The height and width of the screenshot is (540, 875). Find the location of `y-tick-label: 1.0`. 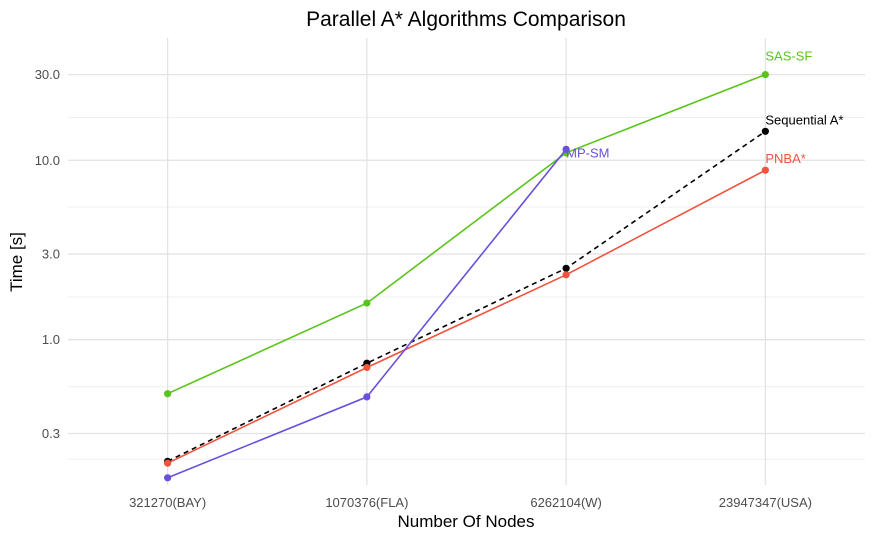

y-tick-label: 1.0 is located at coordinates (51, 339).